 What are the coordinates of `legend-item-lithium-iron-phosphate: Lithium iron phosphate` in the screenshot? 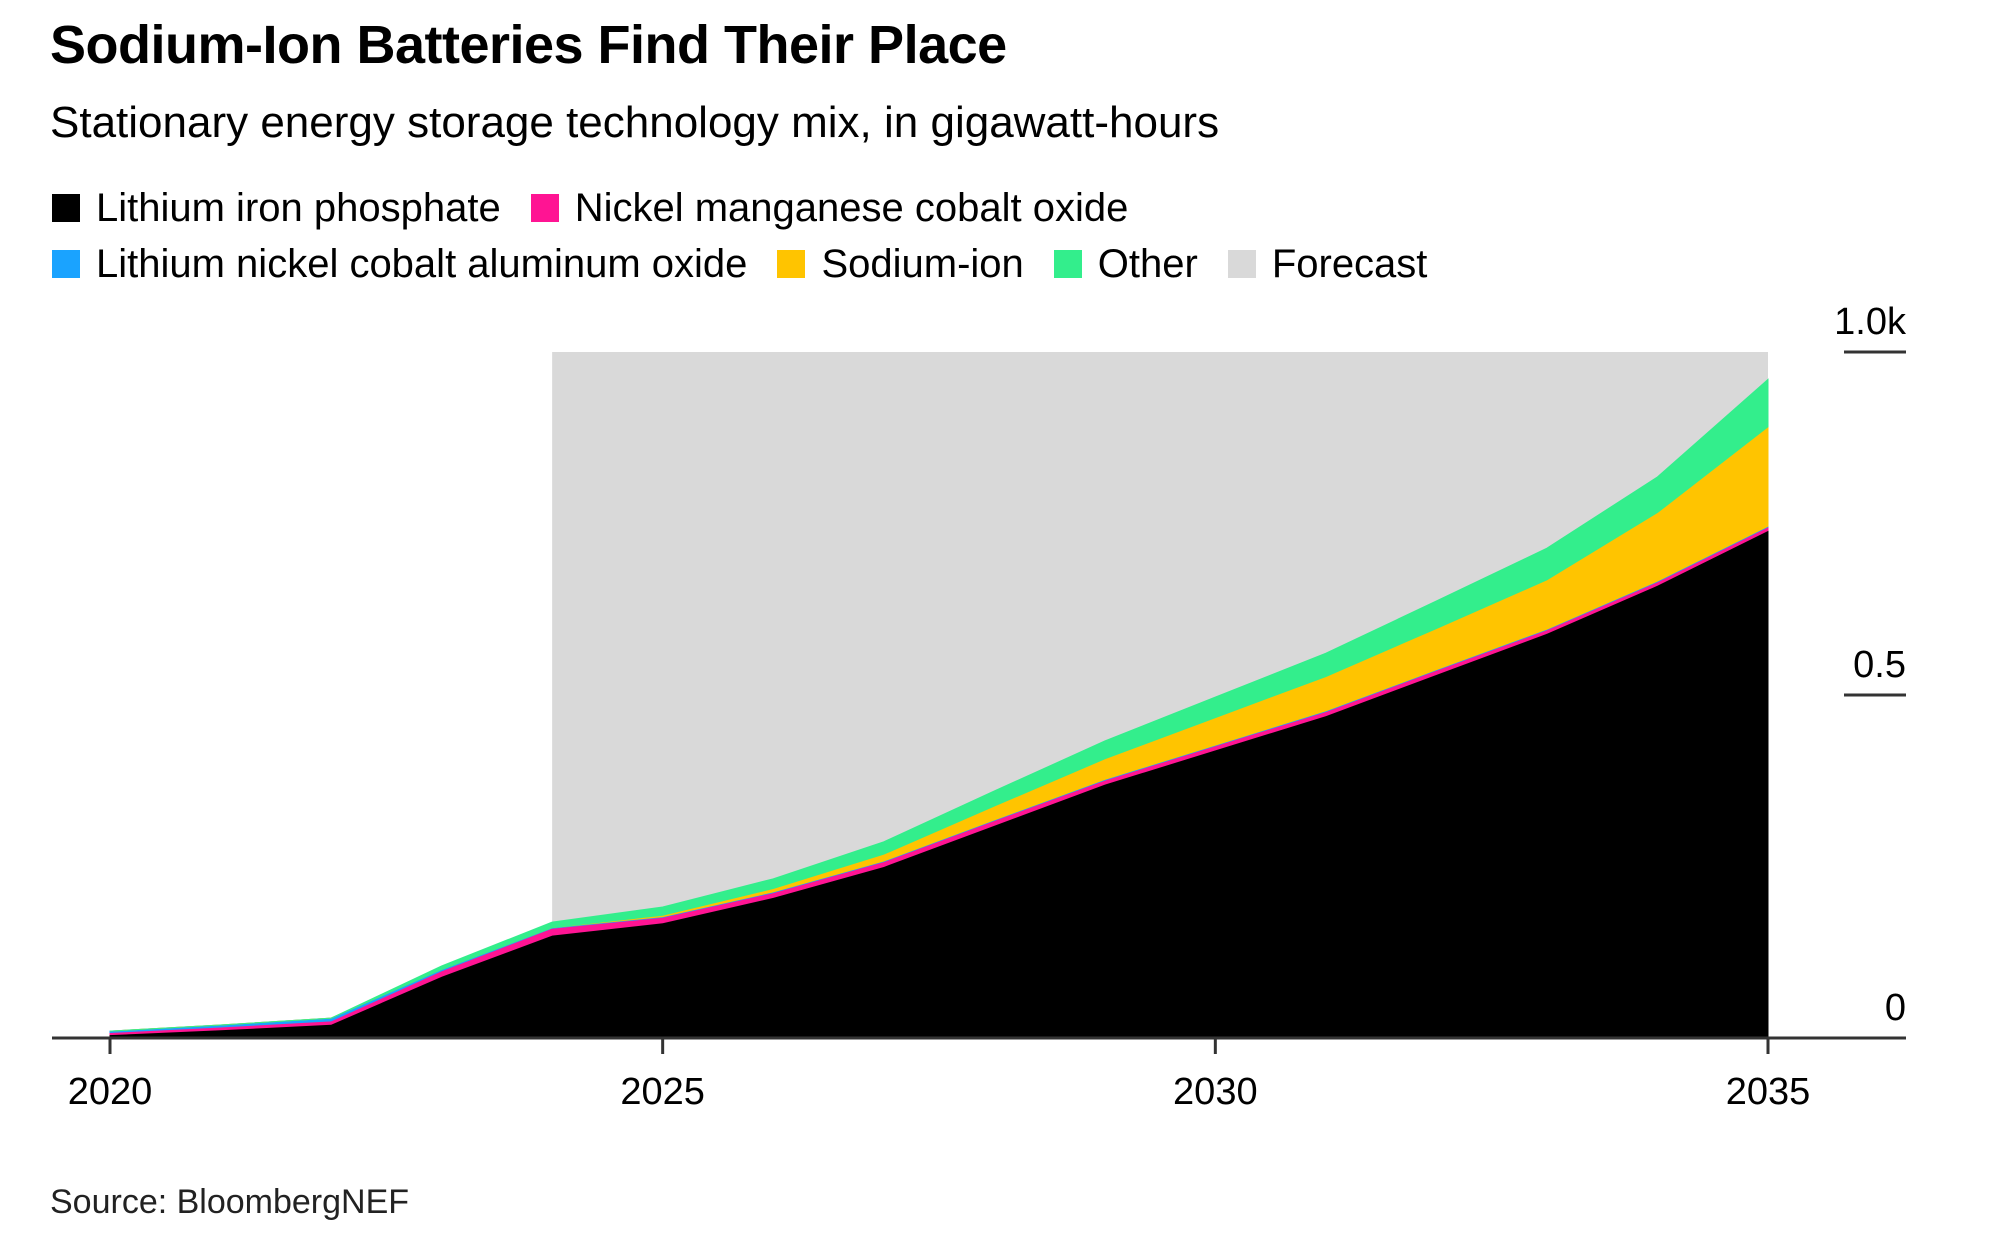 It's located at (276, 208).